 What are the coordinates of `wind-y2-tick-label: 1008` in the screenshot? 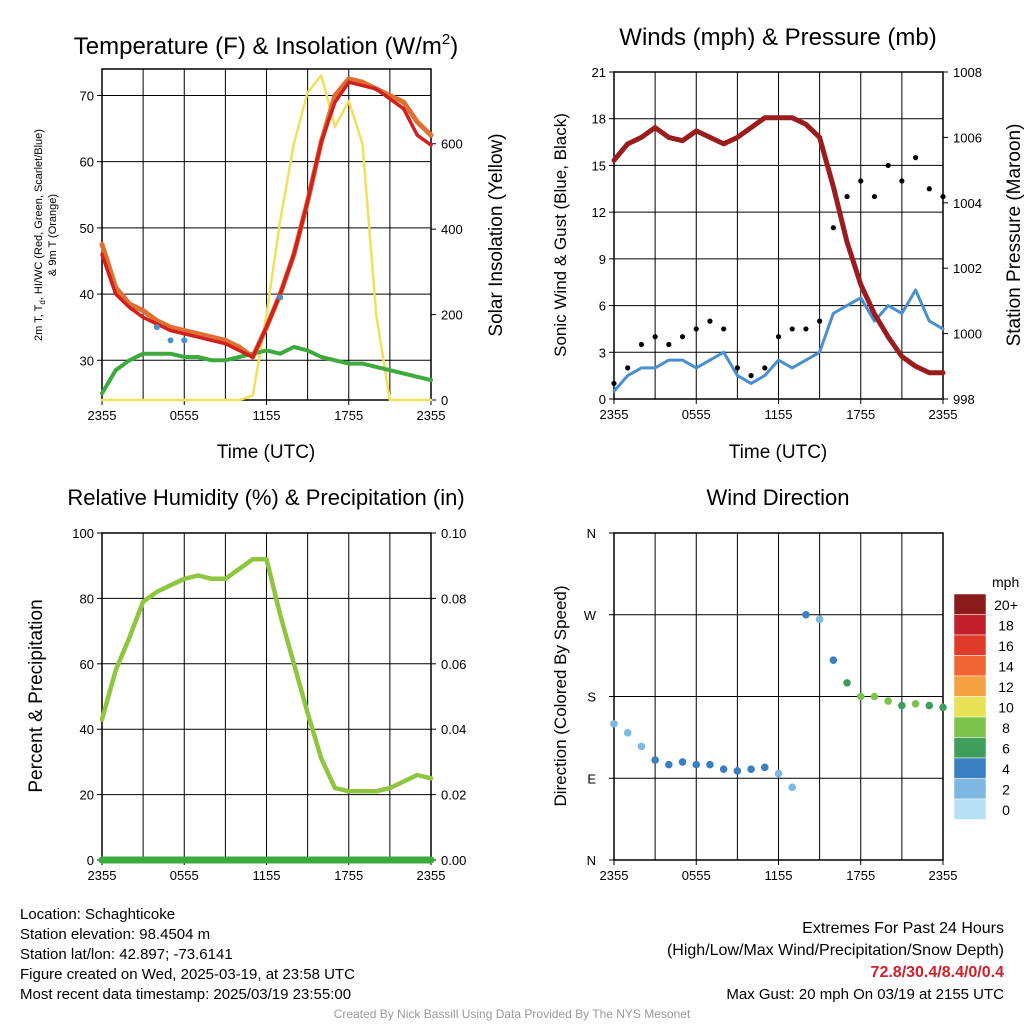 It's located at (967, 72).